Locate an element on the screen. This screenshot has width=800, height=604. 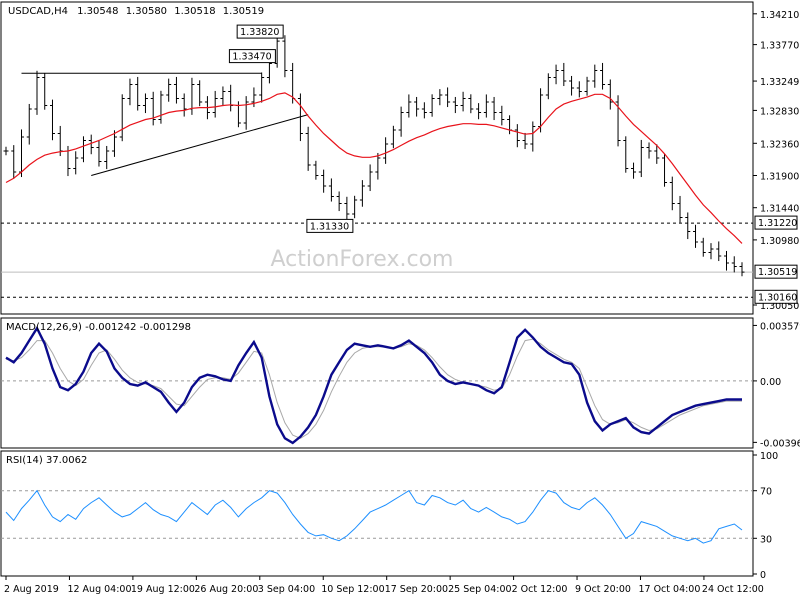
macd-axis: 0.003579 0.00 -0.003966 is located at coordinates (776, 385).